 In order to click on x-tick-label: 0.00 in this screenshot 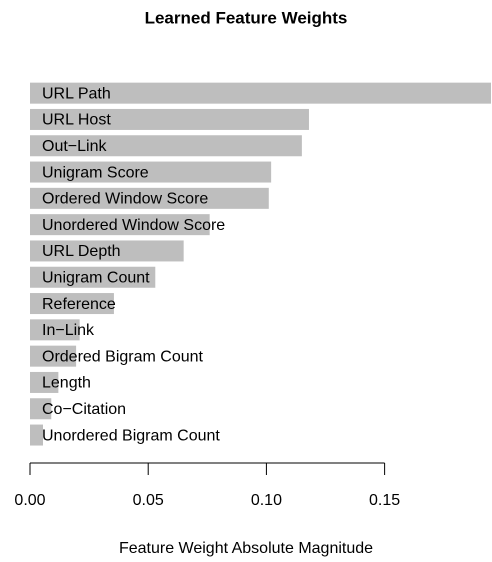, I will do `click(29, 500)`.